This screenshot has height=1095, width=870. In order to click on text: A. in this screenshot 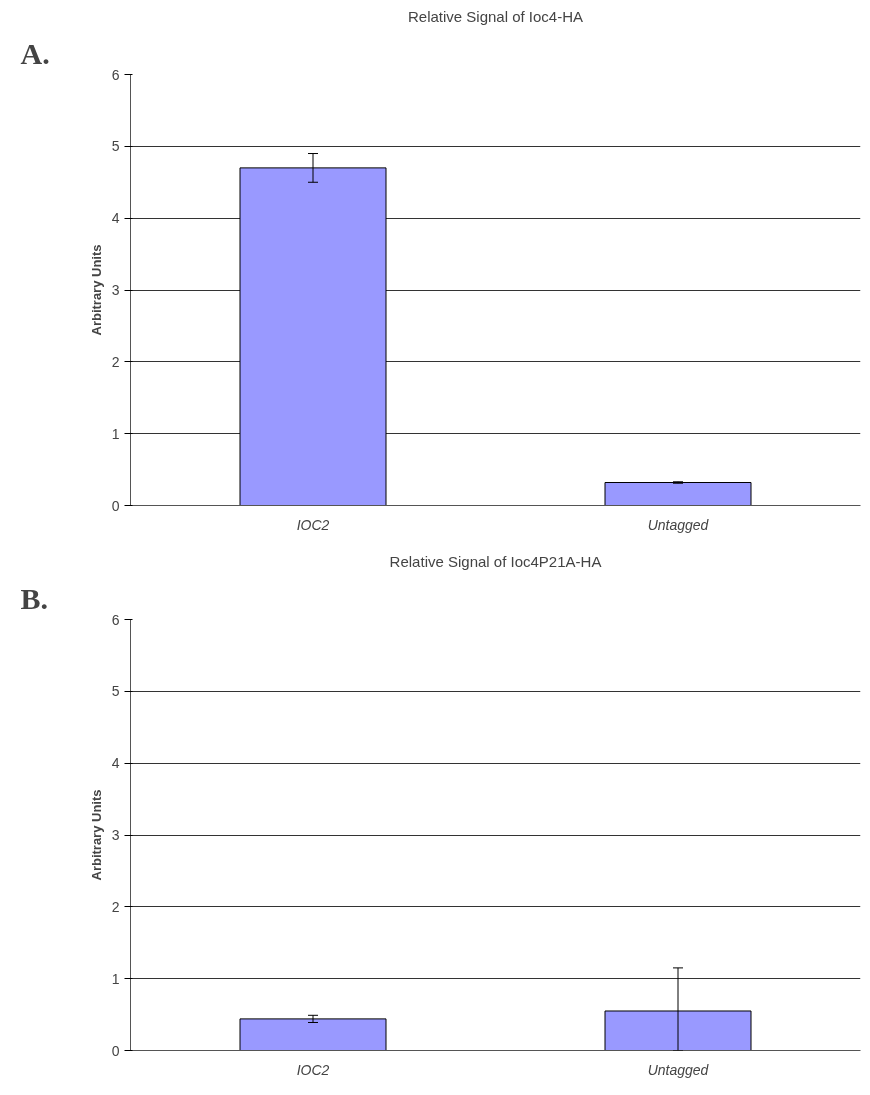, I will do `click(35, 53)`.